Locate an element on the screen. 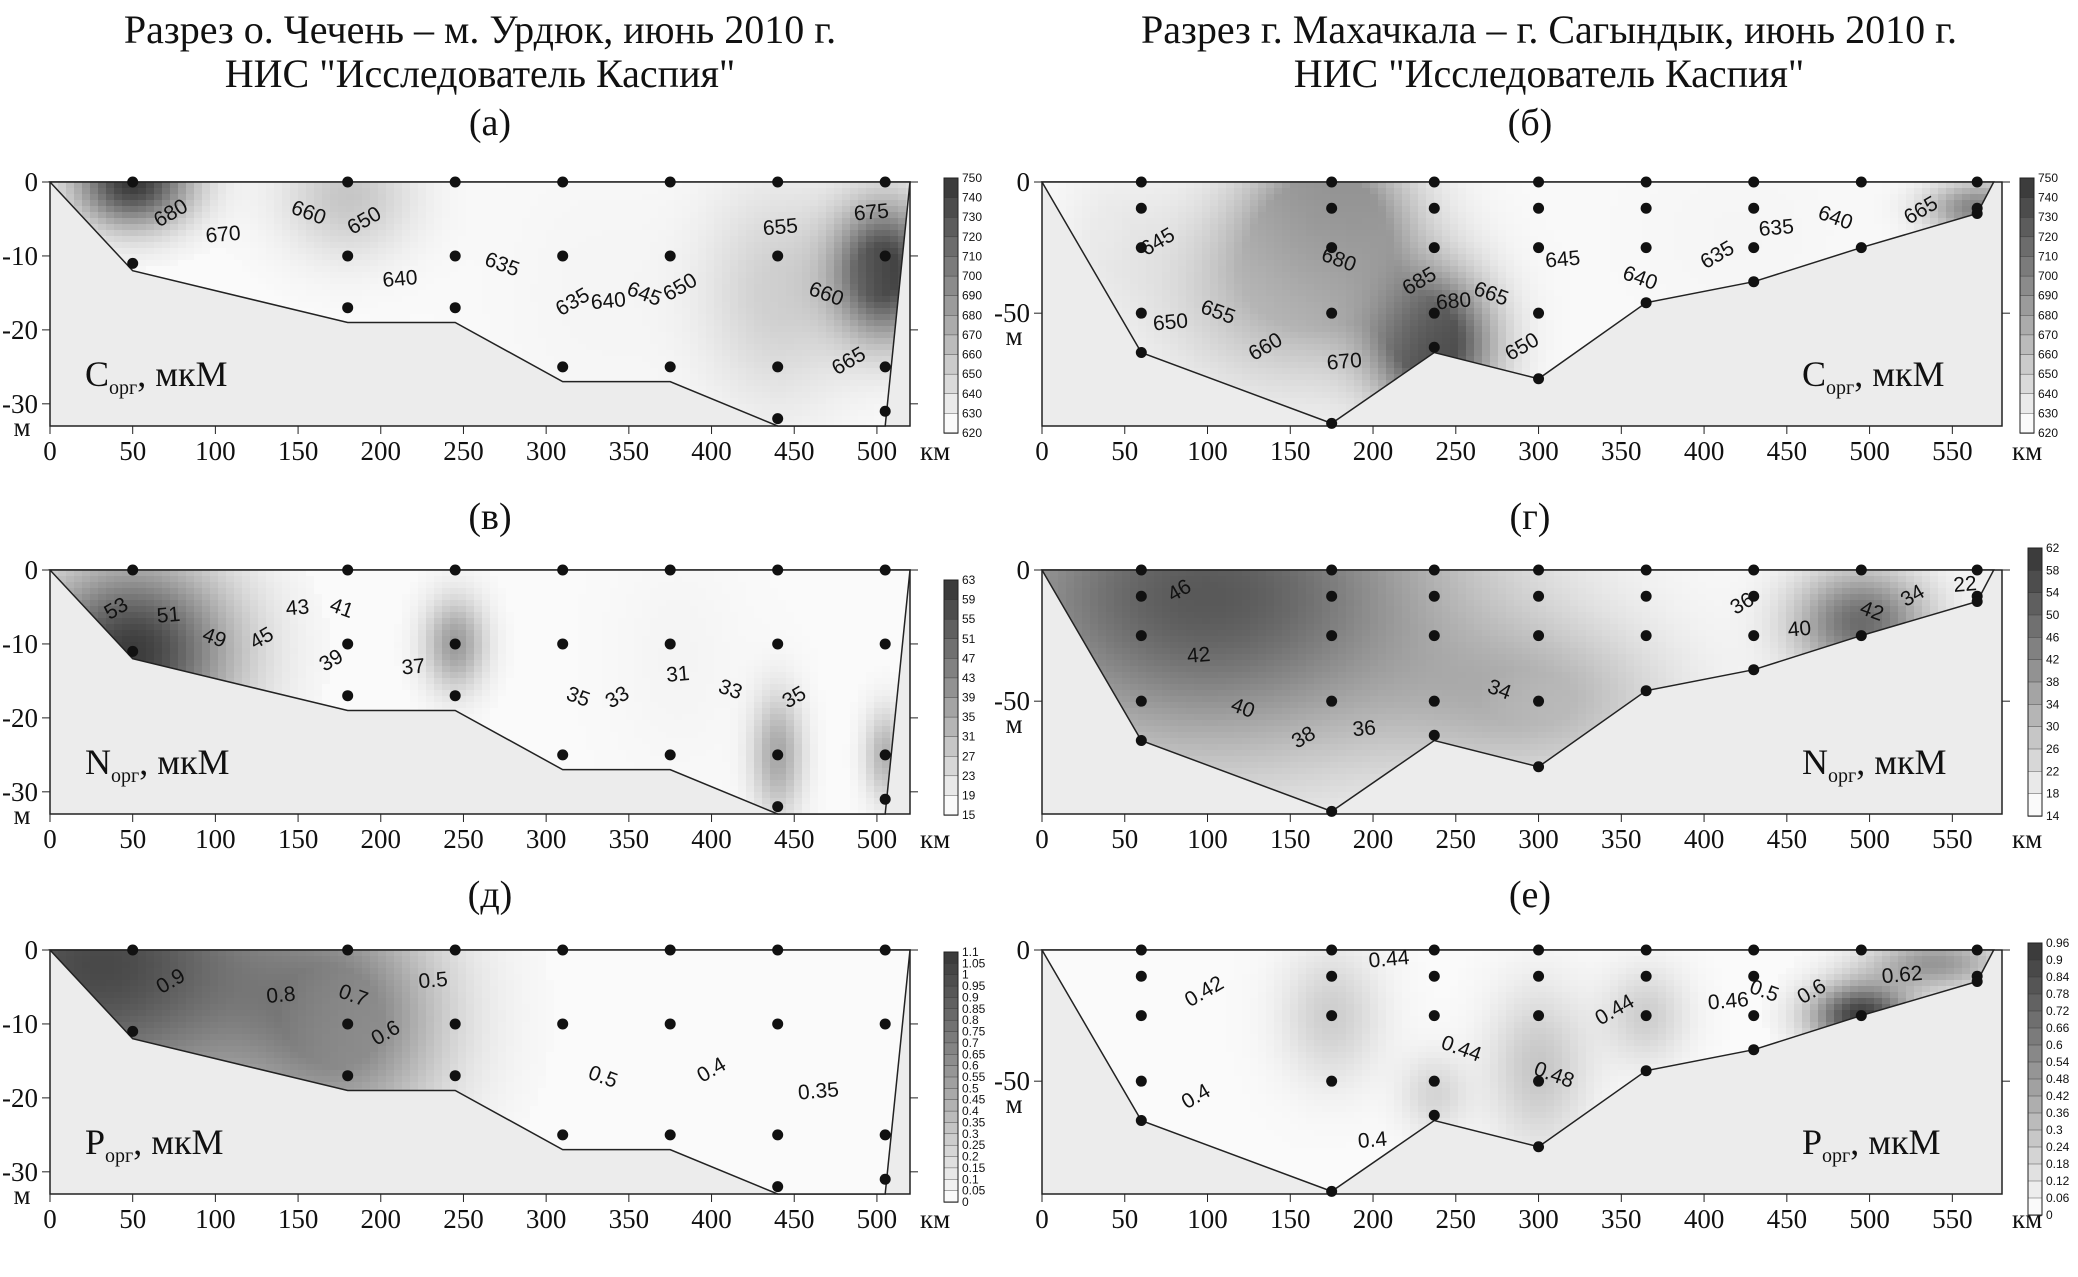 This screenshot has height=1277, width=2078. station-point is located at coordinates (670, 367).